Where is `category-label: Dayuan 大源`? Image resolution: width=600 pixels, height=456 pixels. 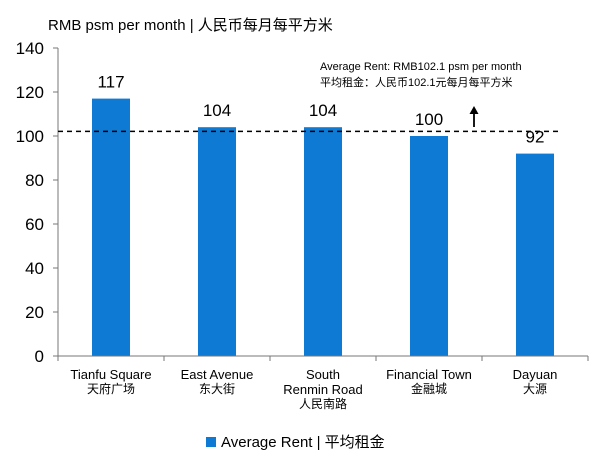
category-label: Dayuan 大源 is located at coordinates (535, 382).